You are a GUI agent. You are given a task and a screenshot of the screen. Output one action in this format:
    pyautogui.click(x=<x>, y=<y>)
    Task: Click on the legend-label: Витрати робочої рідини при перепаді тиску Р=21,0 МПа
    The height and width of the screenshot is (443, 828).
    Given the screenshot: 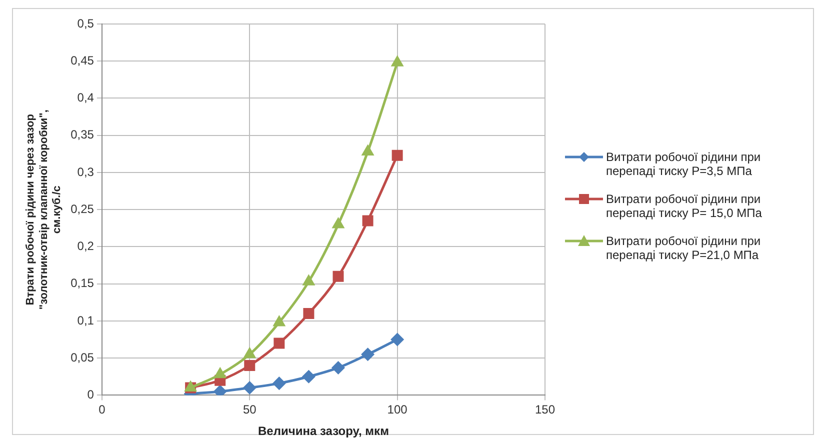 What is the action you would take?
    pyautogui.click(x=684, y=248)
    